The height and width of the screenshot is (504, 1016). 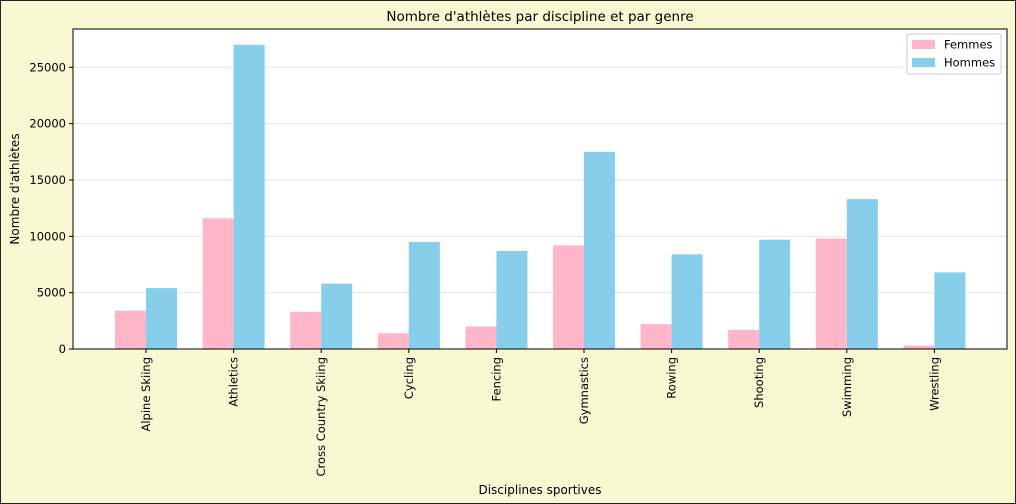 I want to click on bar-hommes-gymnastics, so click(x=599, y=250).